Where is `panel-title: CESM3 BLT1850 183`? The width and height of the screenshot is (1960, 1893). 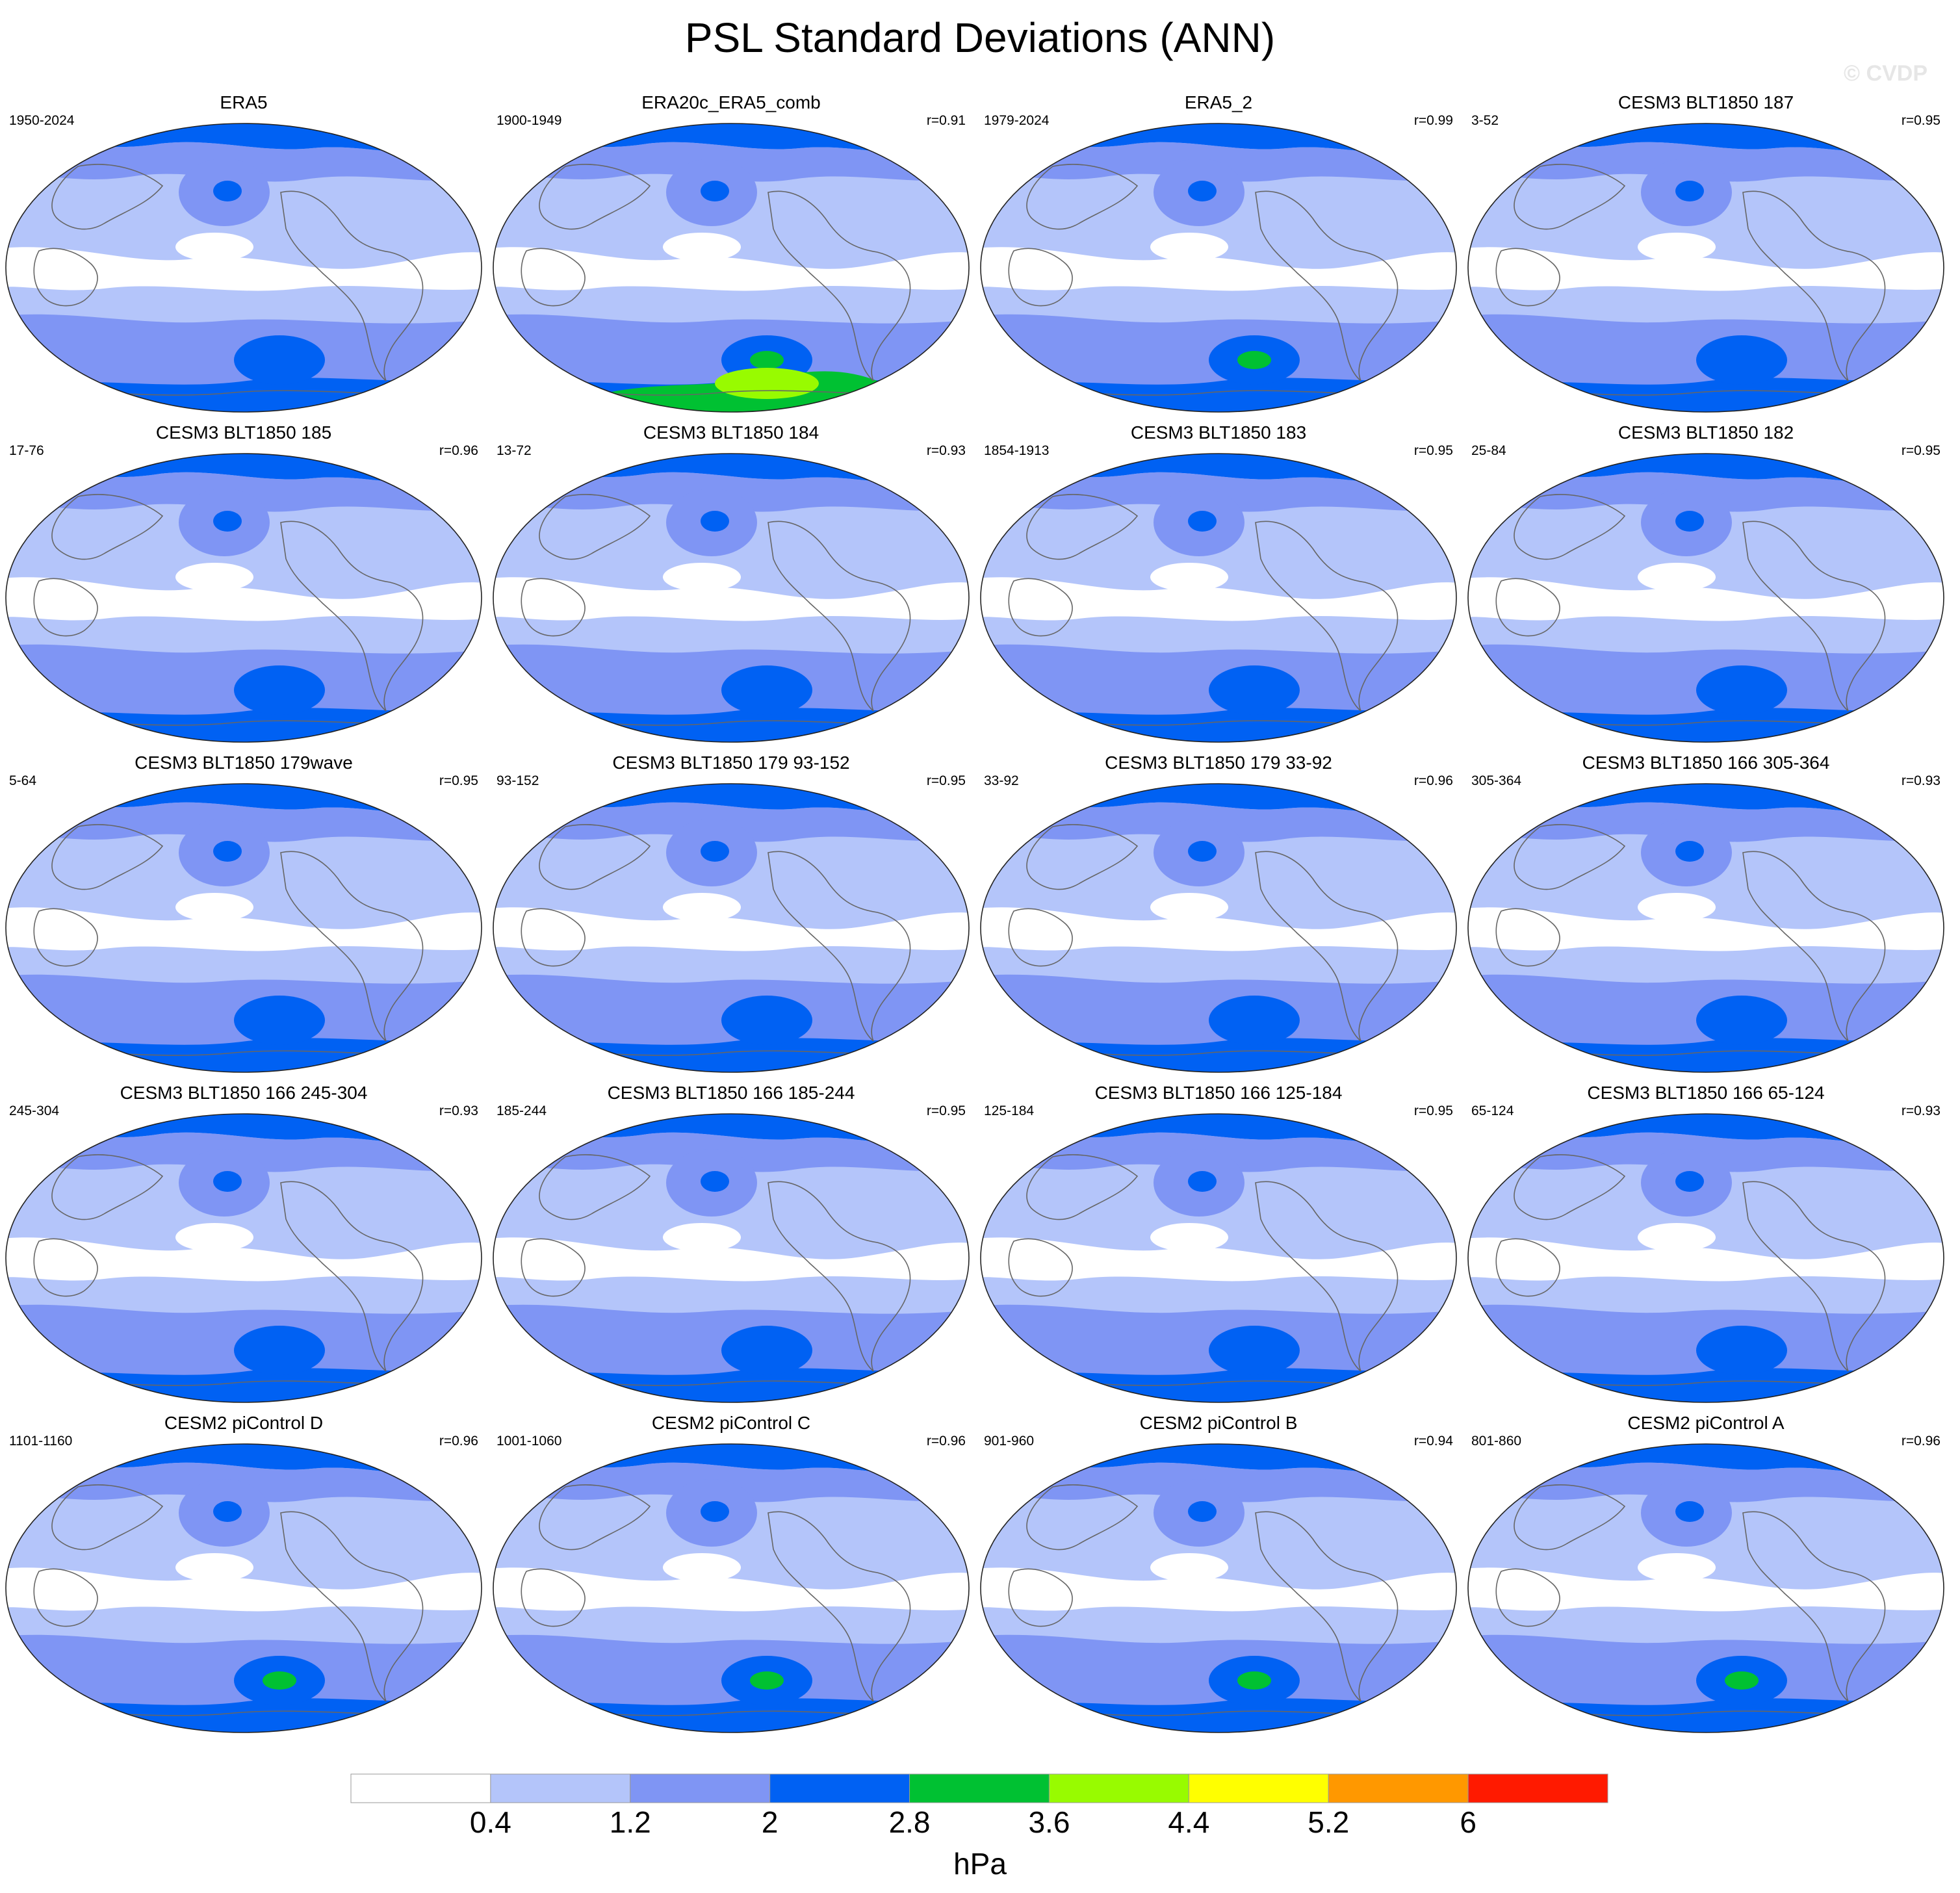
panel-title: CESM3 BLT1850 183 is located at coordinates (1218, 432).